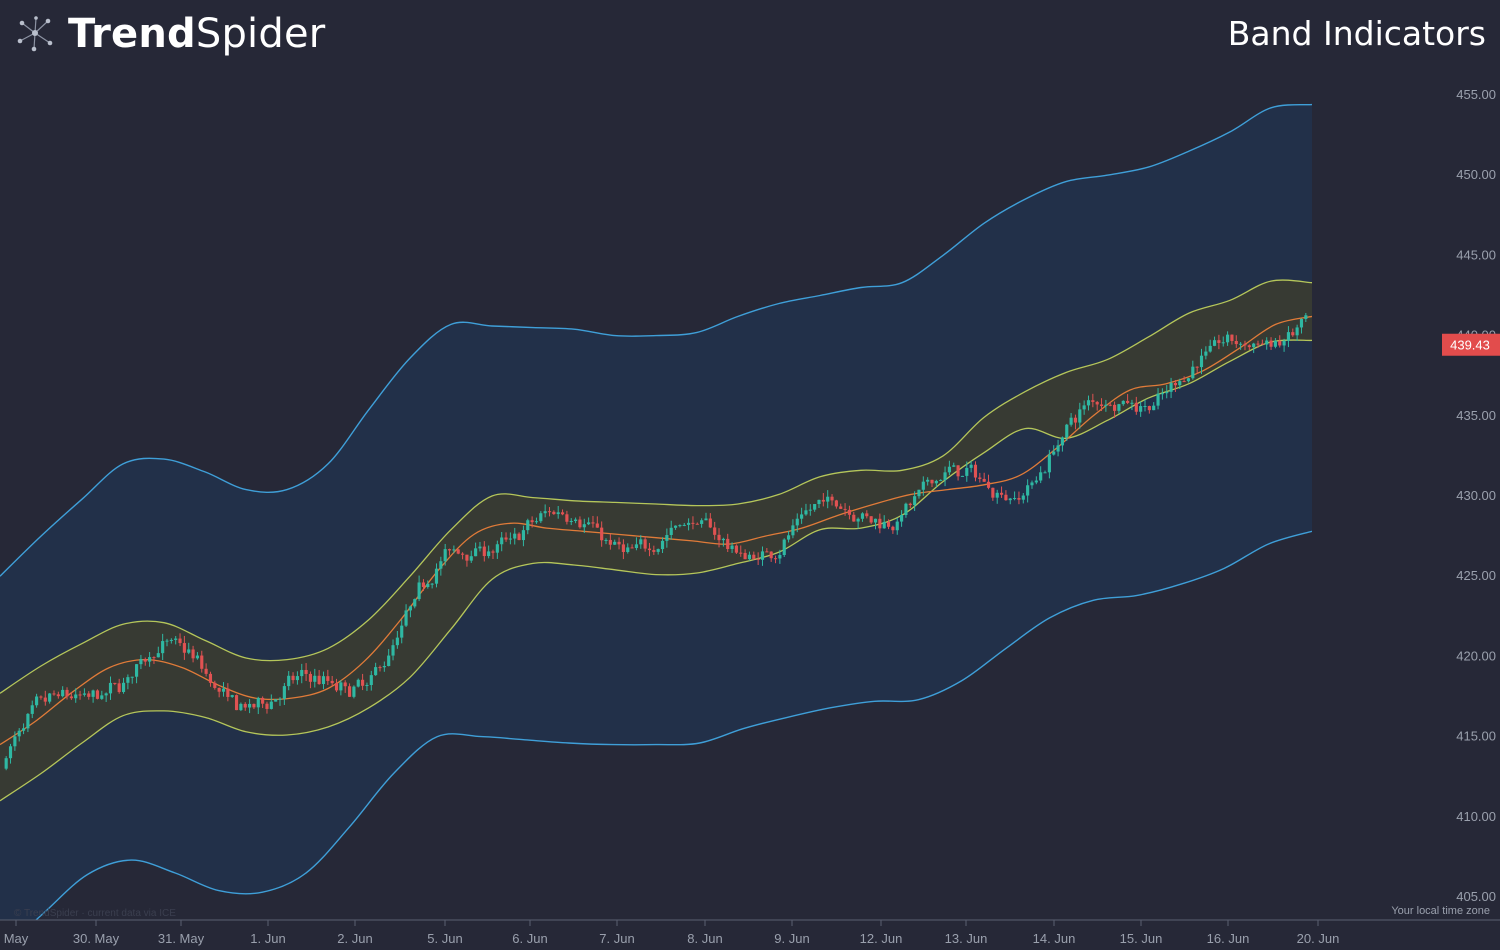 This screenshot has height=950, width=1500. I want to click on watermark: © TrendSpider · current data via ICE, so click(95, 913).